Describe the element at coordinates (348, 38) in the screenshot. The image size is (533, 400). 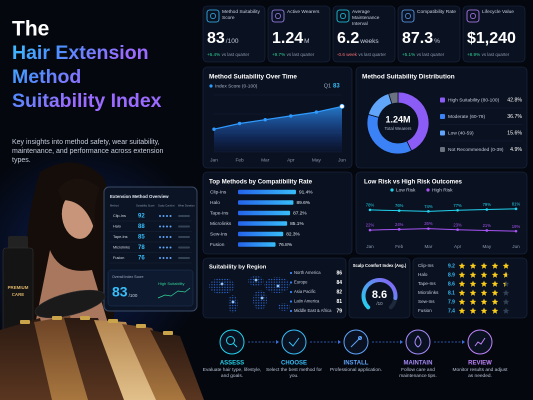
I see `kpi-value: 6.2` at that location.